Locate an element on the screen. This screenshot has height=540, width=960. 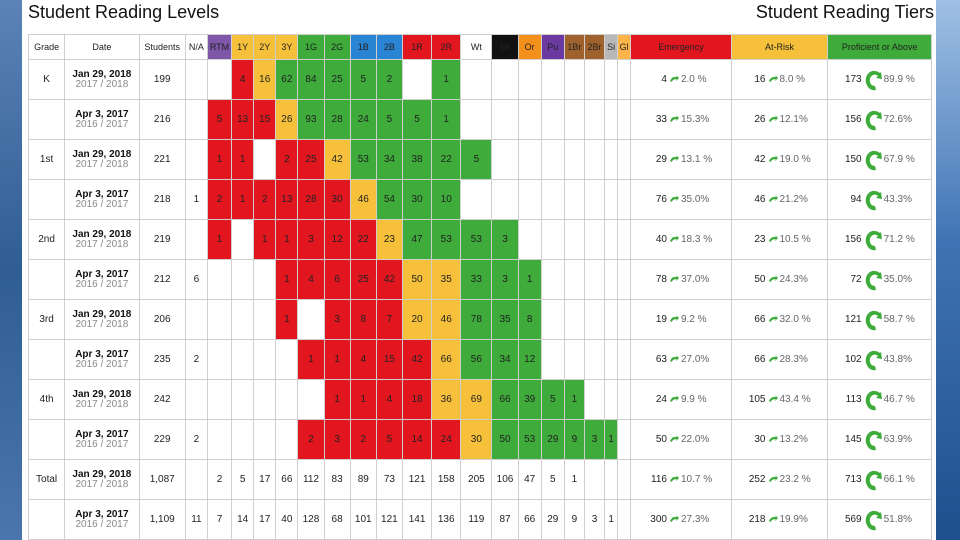
header-level-pu: Pu is located at coordinates (552, 47).